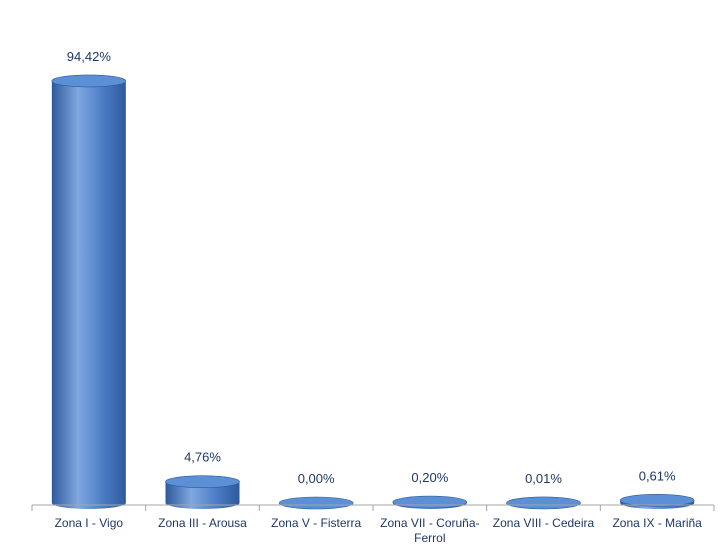 This screenshot has width=728, height=551. I want to click on x-tick-label: Zona VII - Coruña-Ferrol, so click(429, 530).